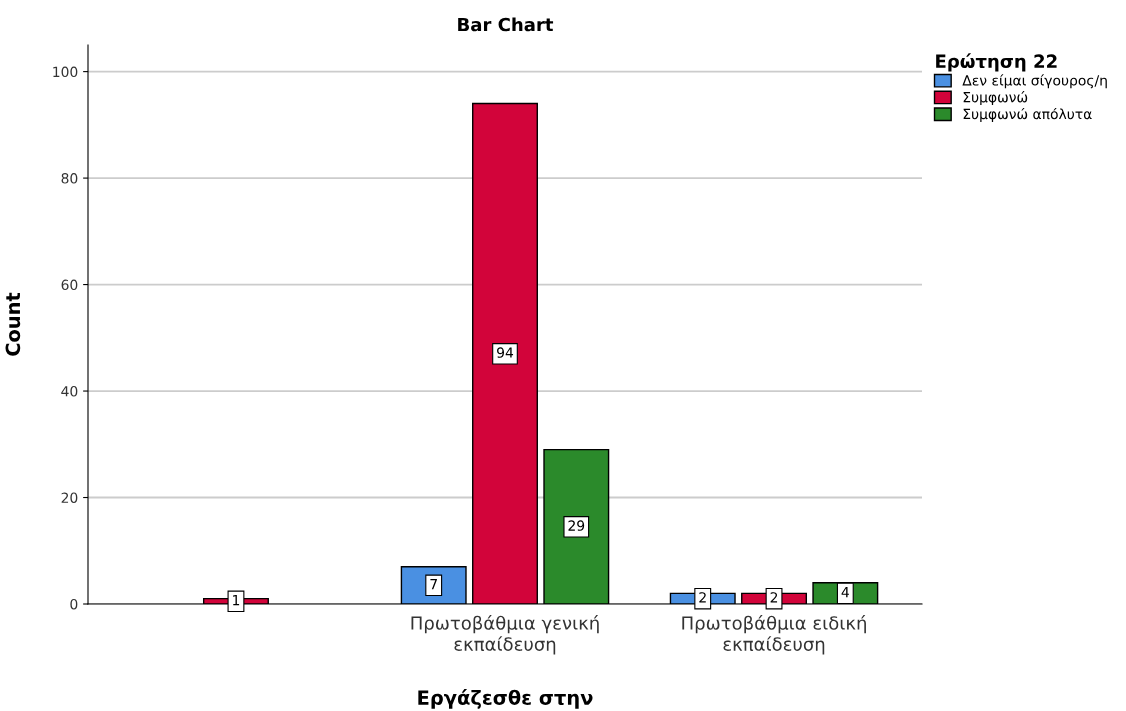 This screenshot has height=711, width=1126. I want to click on legend-label: Δεν είμαι σίγουρος/η, so click(1034, 81).